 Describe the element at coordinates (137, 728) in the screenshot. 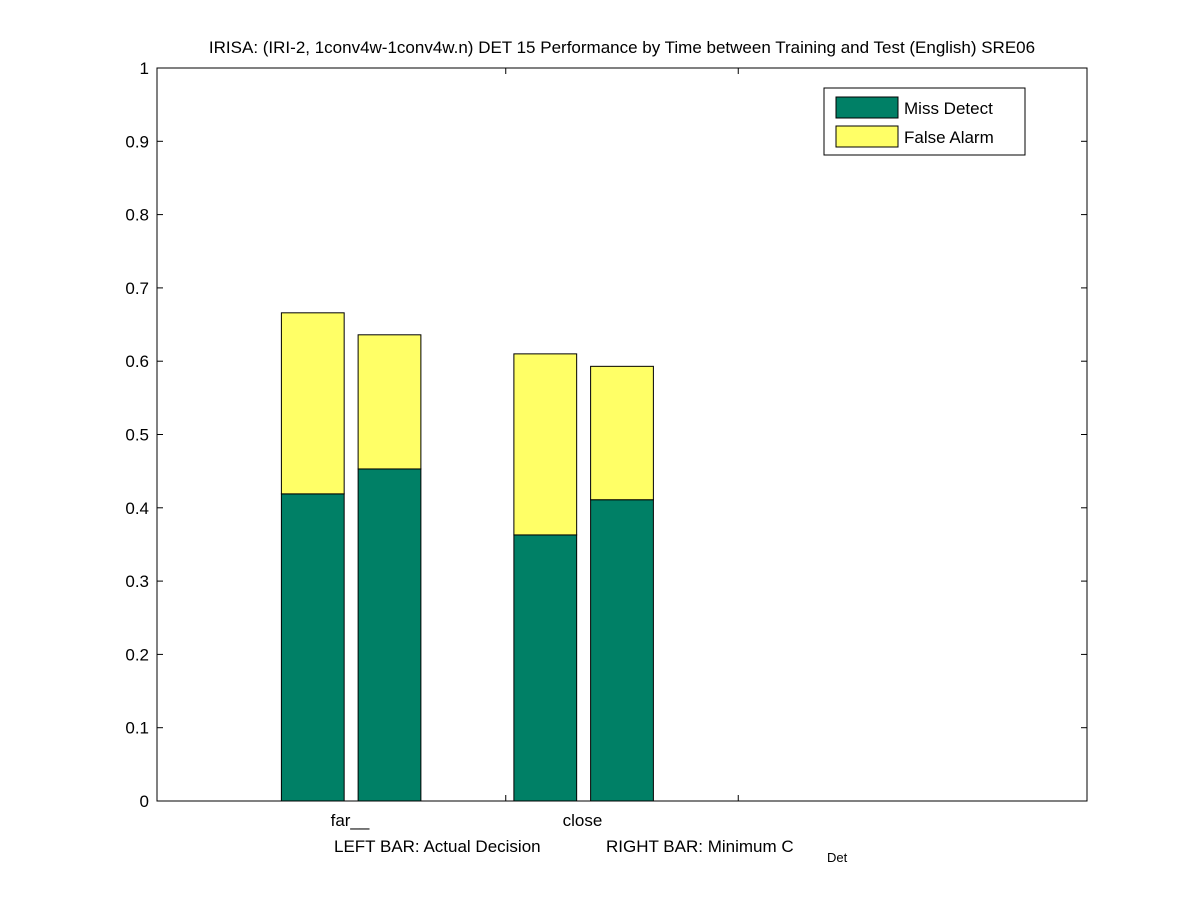

I see `y-tick-label: 0.1` at that location.